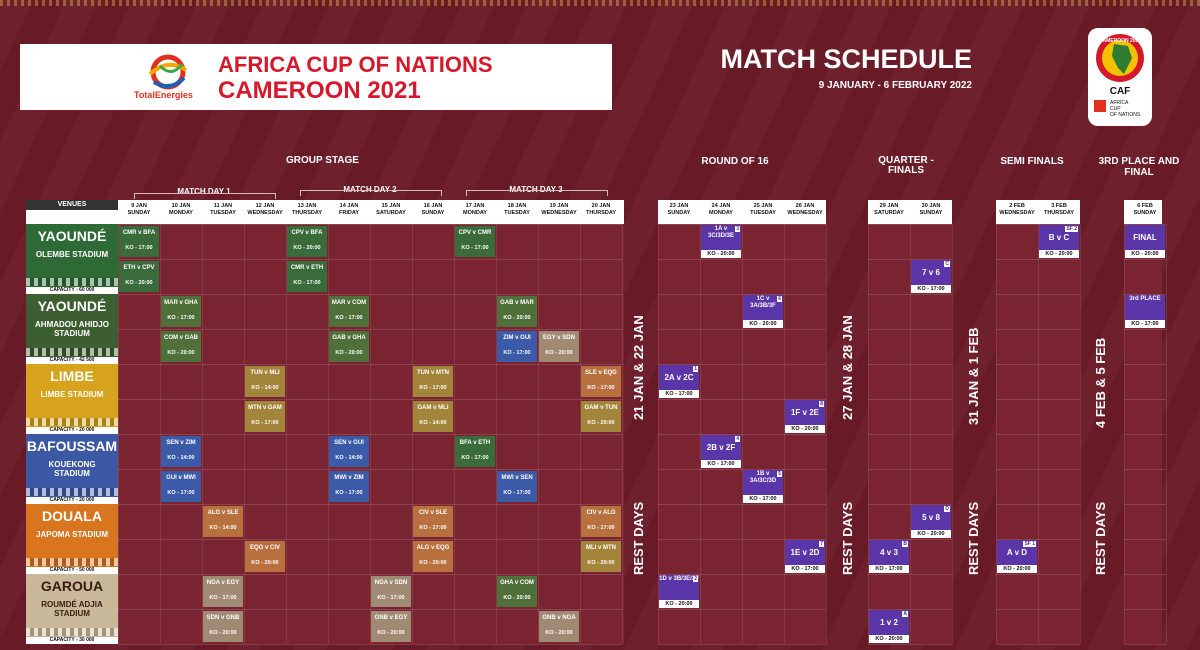  What do you see at coordinates (307, 268) in the screenshot?
I see `match-teams: CMR v ETH` at bounding box center [307, 268].